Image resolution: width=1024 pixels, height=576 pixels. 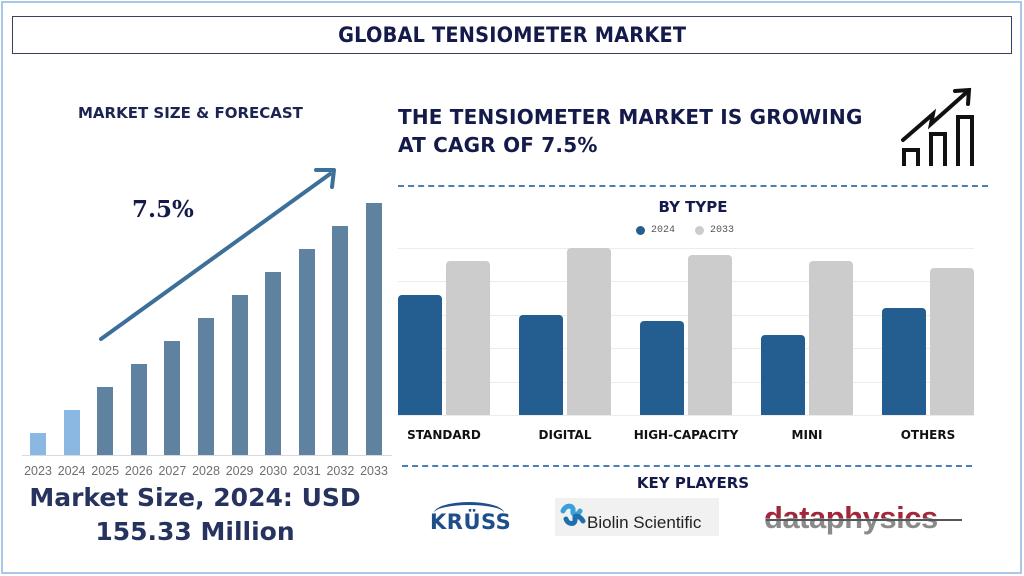 What do you see at coordinates (207, 455) in the screenshot?
I see `x-axis-line` at bounding box center [207, 455].